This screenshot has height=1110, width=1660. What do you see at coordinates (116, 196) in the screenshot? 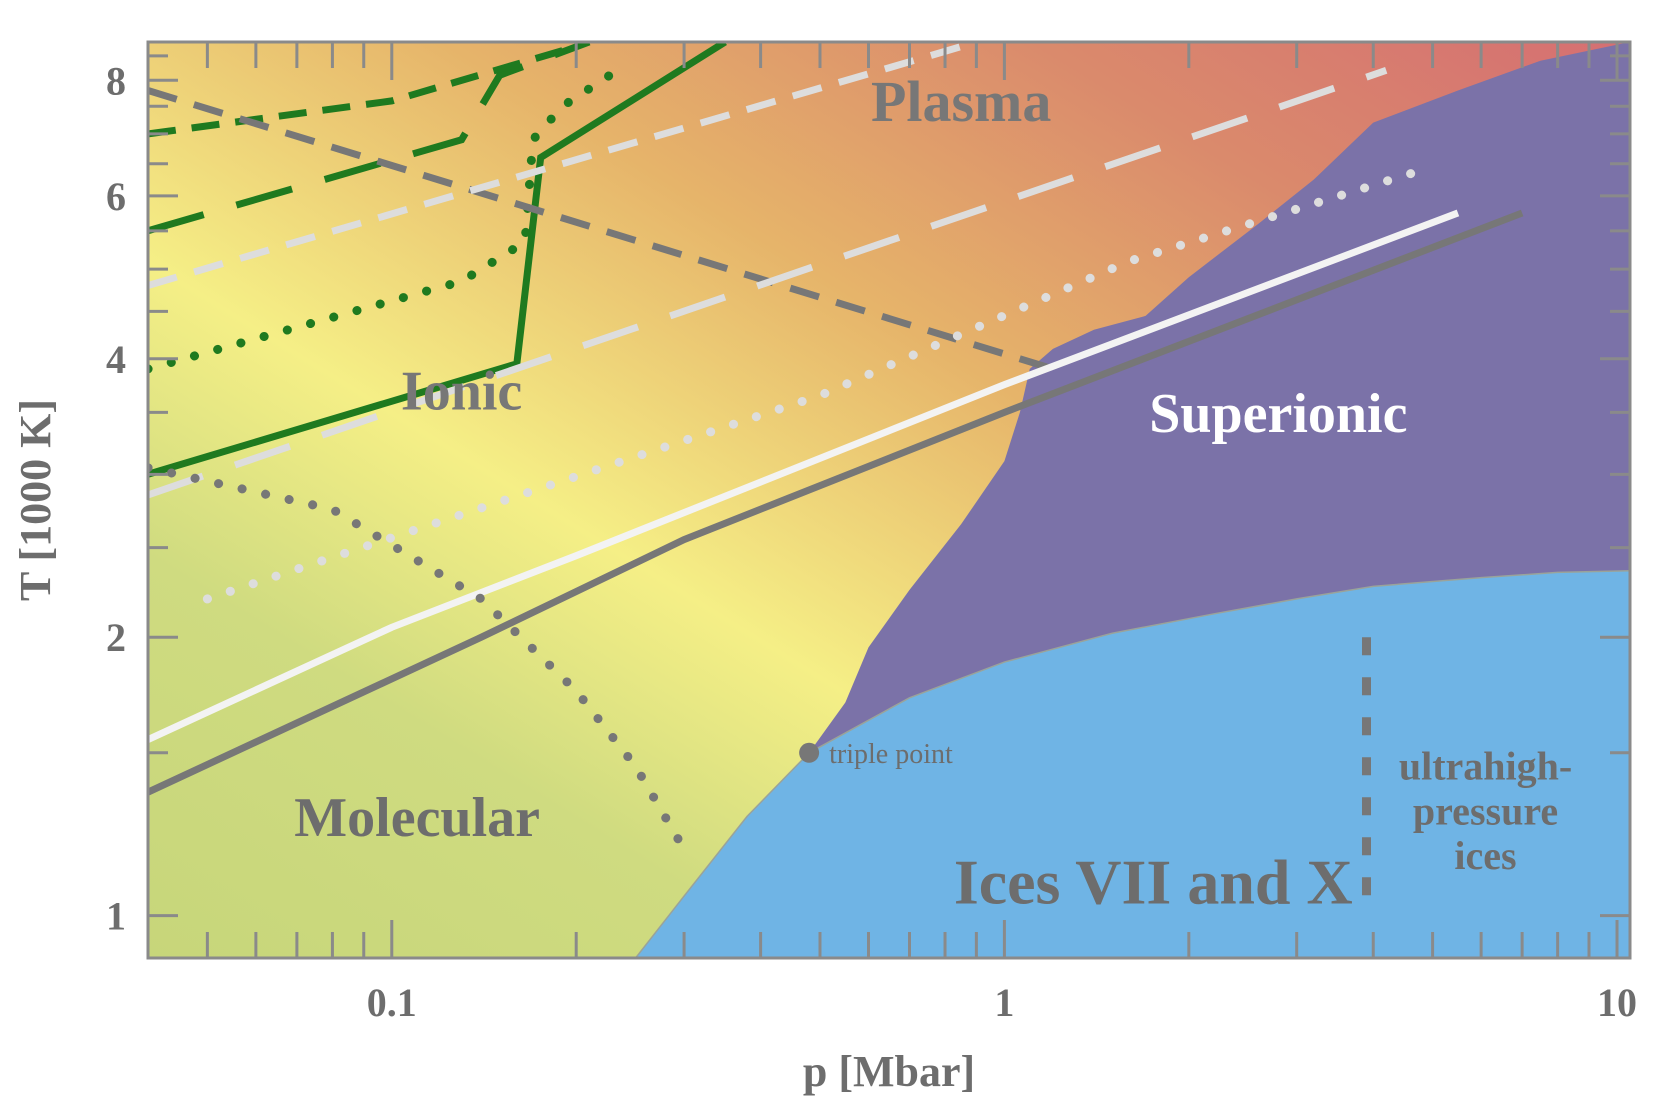
I see `y-tick-label: 6` at bounding box center [116, 196].